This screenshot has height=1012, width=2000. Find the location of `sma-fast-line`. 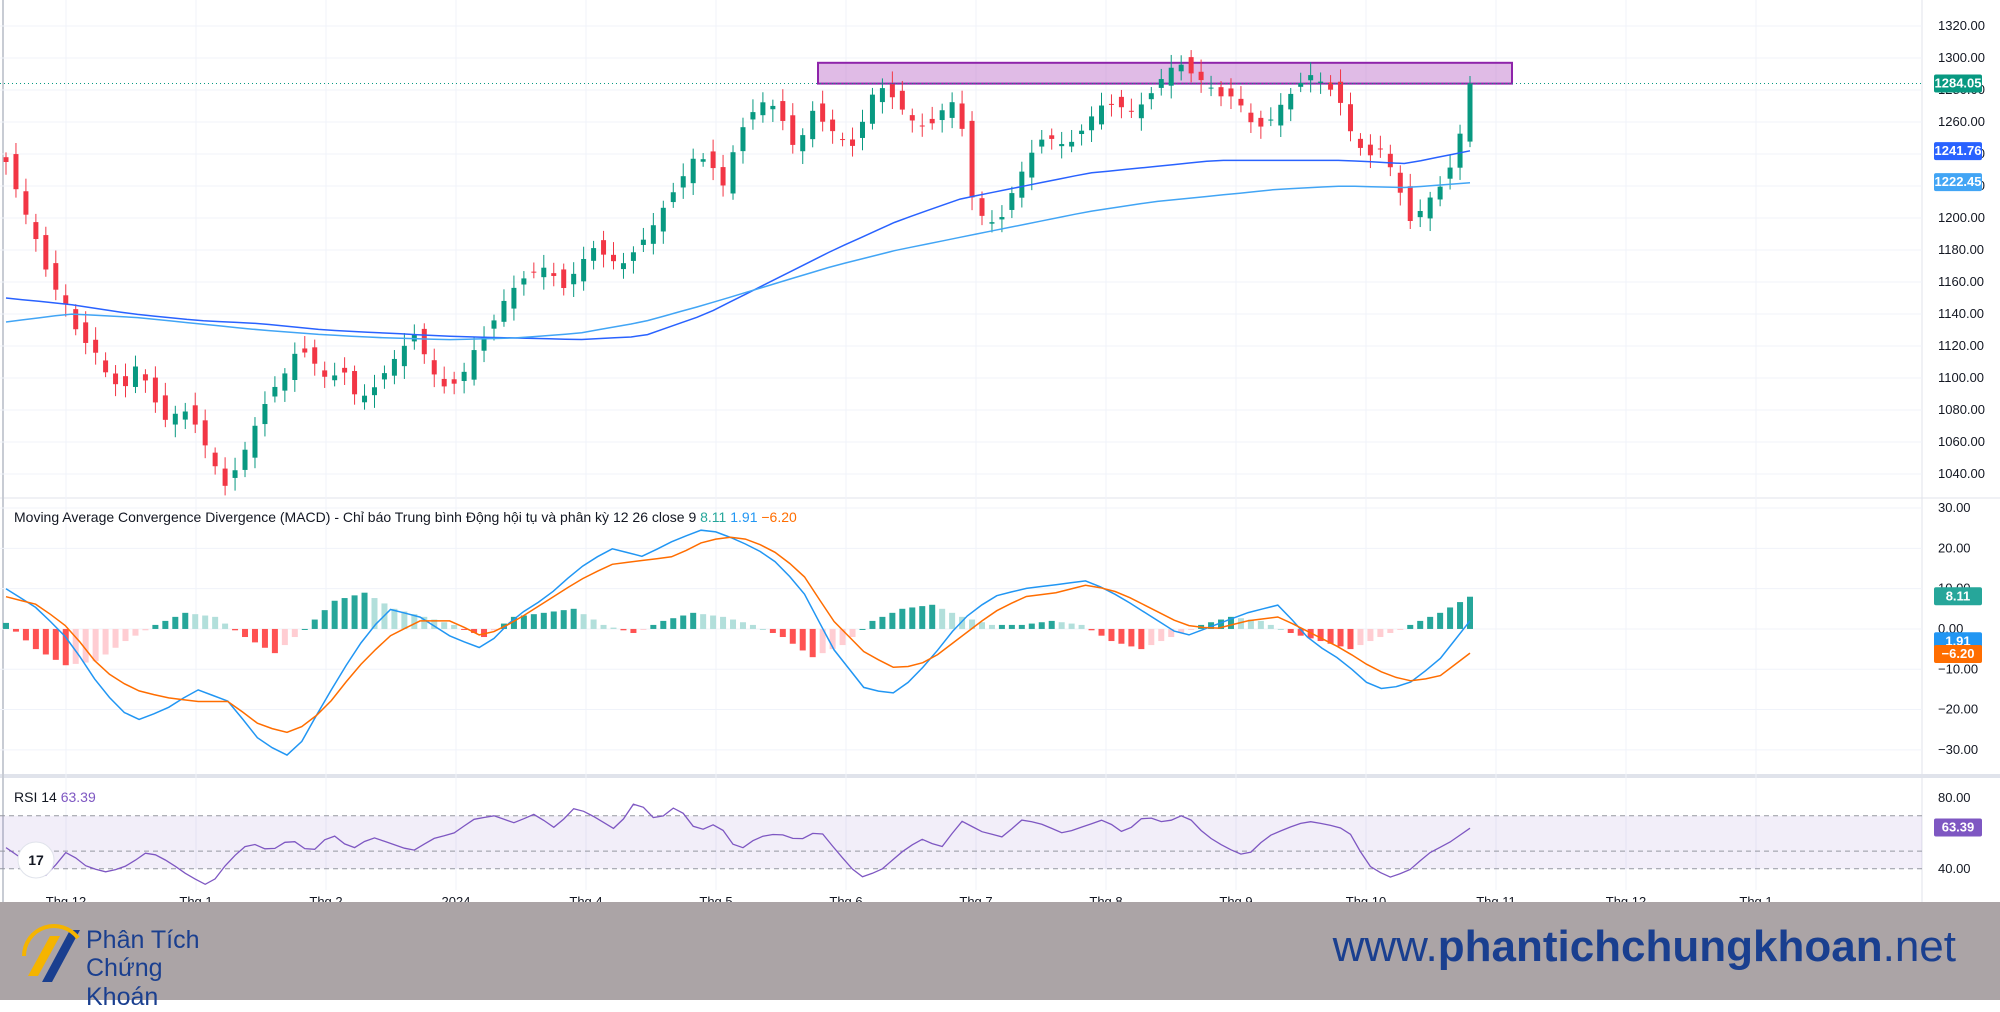

sma-fast-line is located at coordinates (738, 245).